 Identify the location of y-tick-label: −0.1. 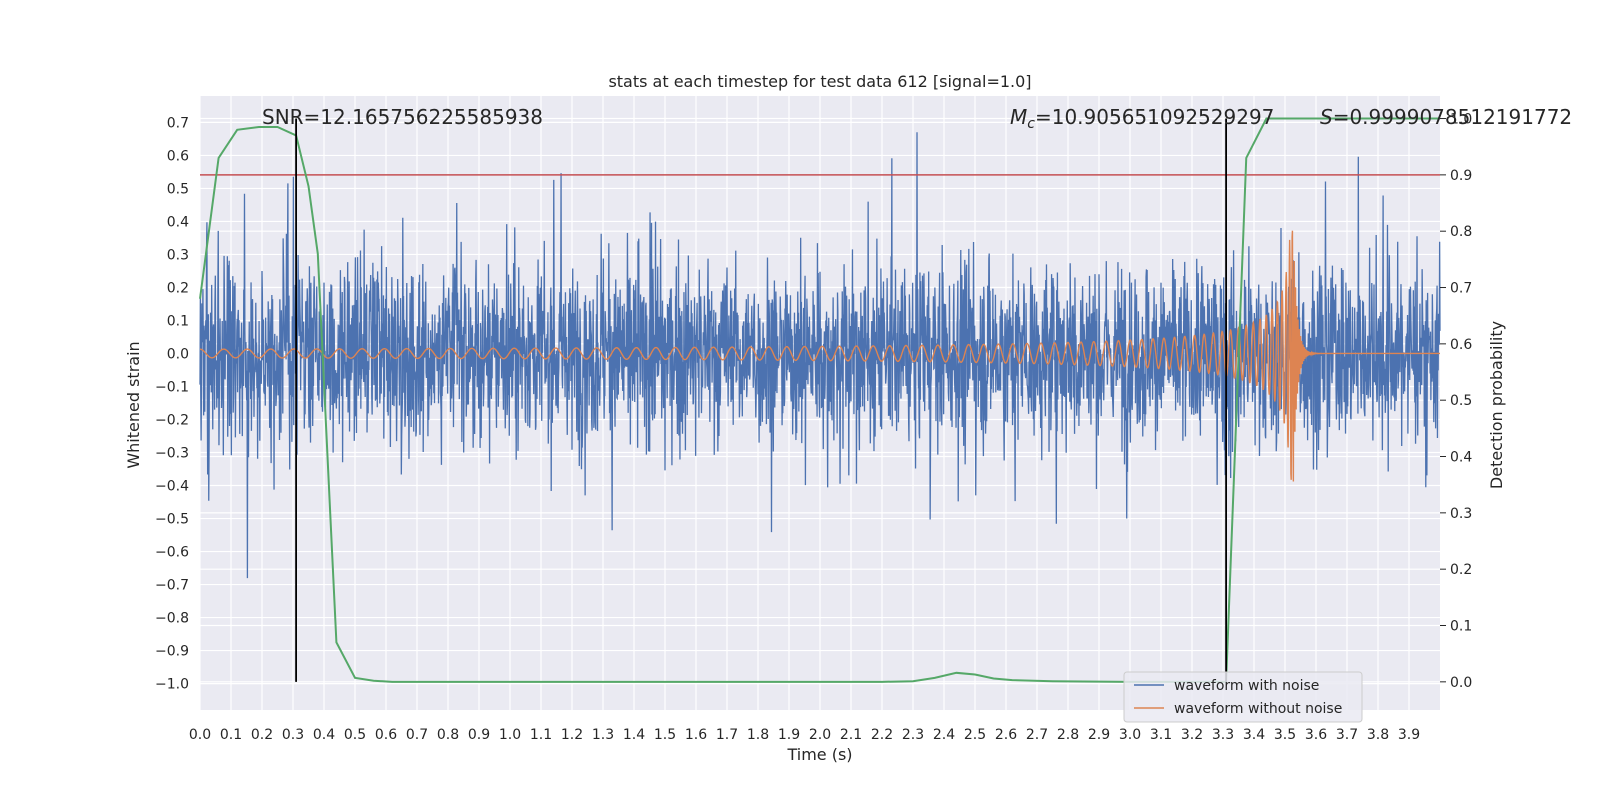
(172, 387).